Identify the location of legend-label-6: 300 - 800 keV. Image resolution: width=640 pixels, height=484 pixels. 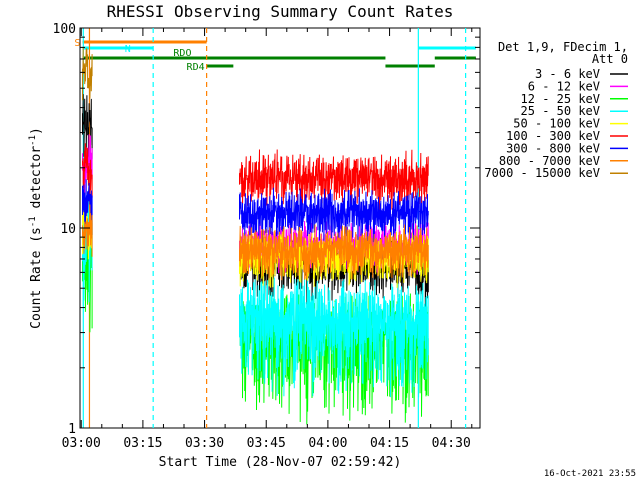
(553, 148).